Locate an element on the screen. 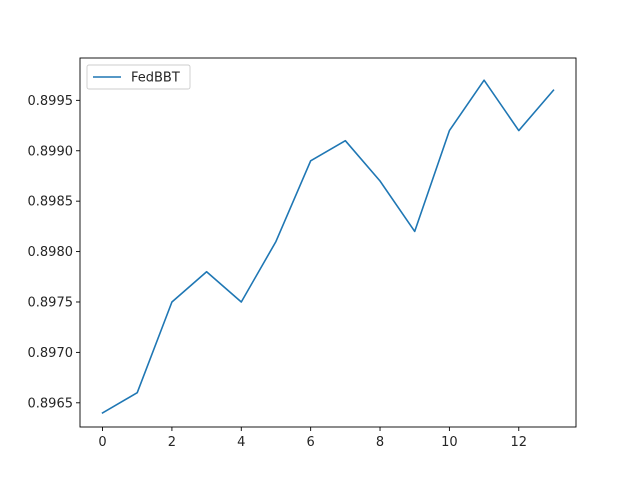  legend-label-0: FedBBT is located at coordinates (155, 78).